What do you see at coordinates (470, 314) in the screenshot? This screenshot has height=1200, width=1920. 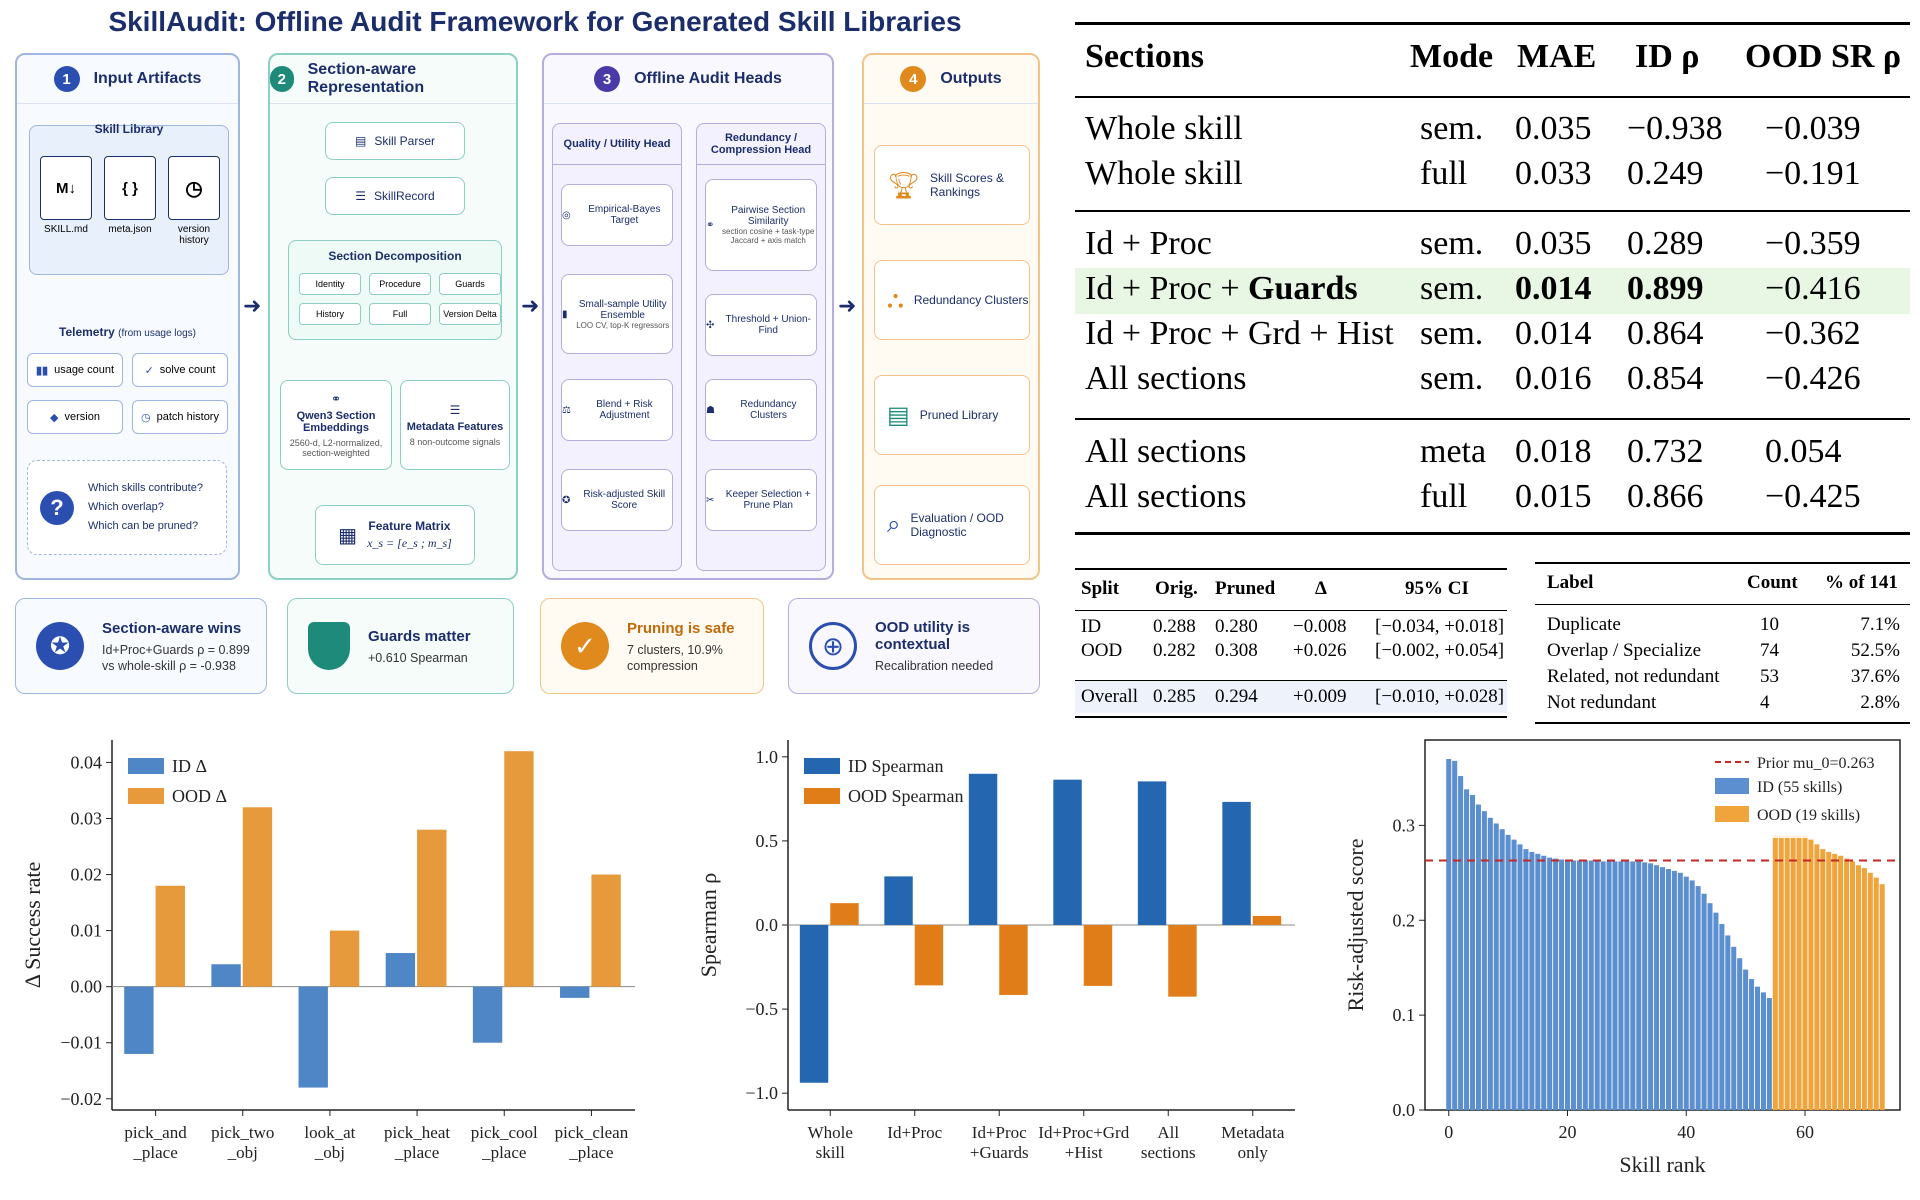 I see `section-chip: Version Delta` at bounding box center [470, 314].